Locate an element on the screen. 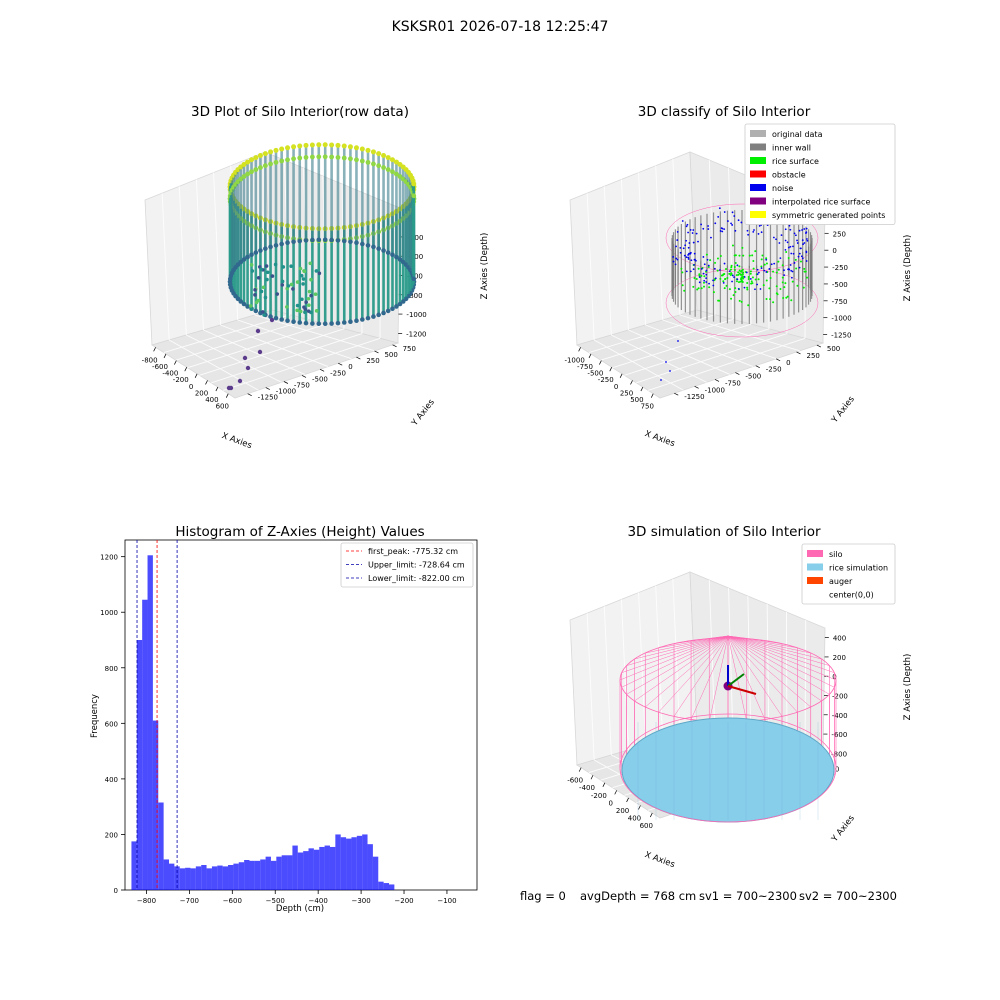  plot4-legend-label: auger is located at coordinates (841, 581).